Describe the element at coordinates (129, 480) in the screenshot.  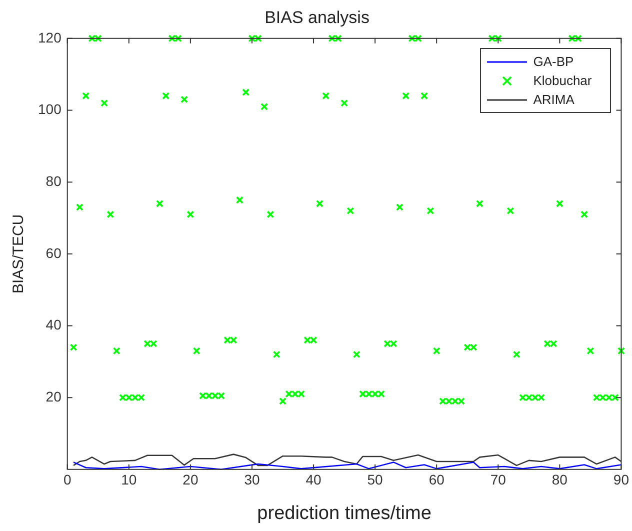
I see `x-tick-label: 10` at that location.